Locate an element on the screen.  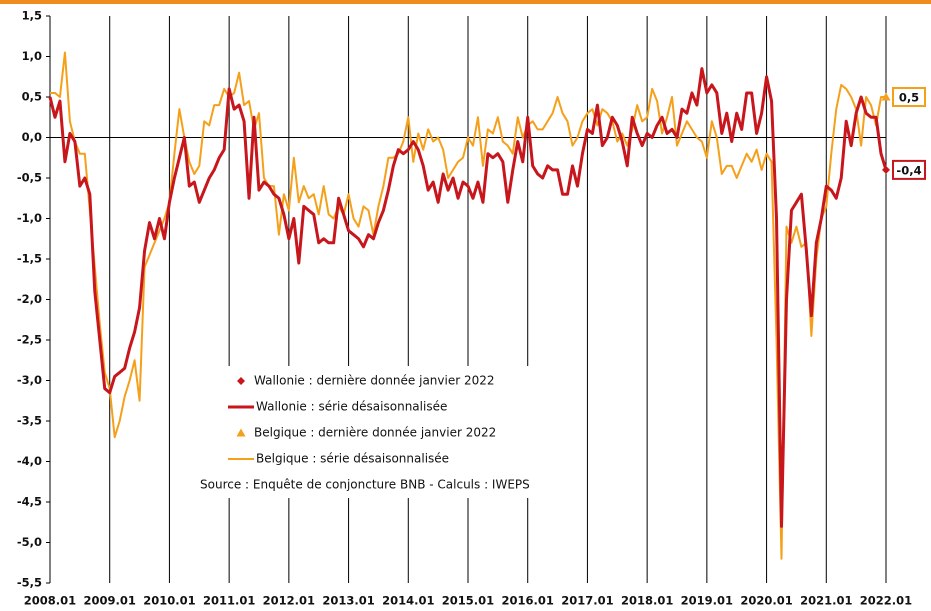
x-tick-label: 2022.01 is located at coordinates (886, 601).